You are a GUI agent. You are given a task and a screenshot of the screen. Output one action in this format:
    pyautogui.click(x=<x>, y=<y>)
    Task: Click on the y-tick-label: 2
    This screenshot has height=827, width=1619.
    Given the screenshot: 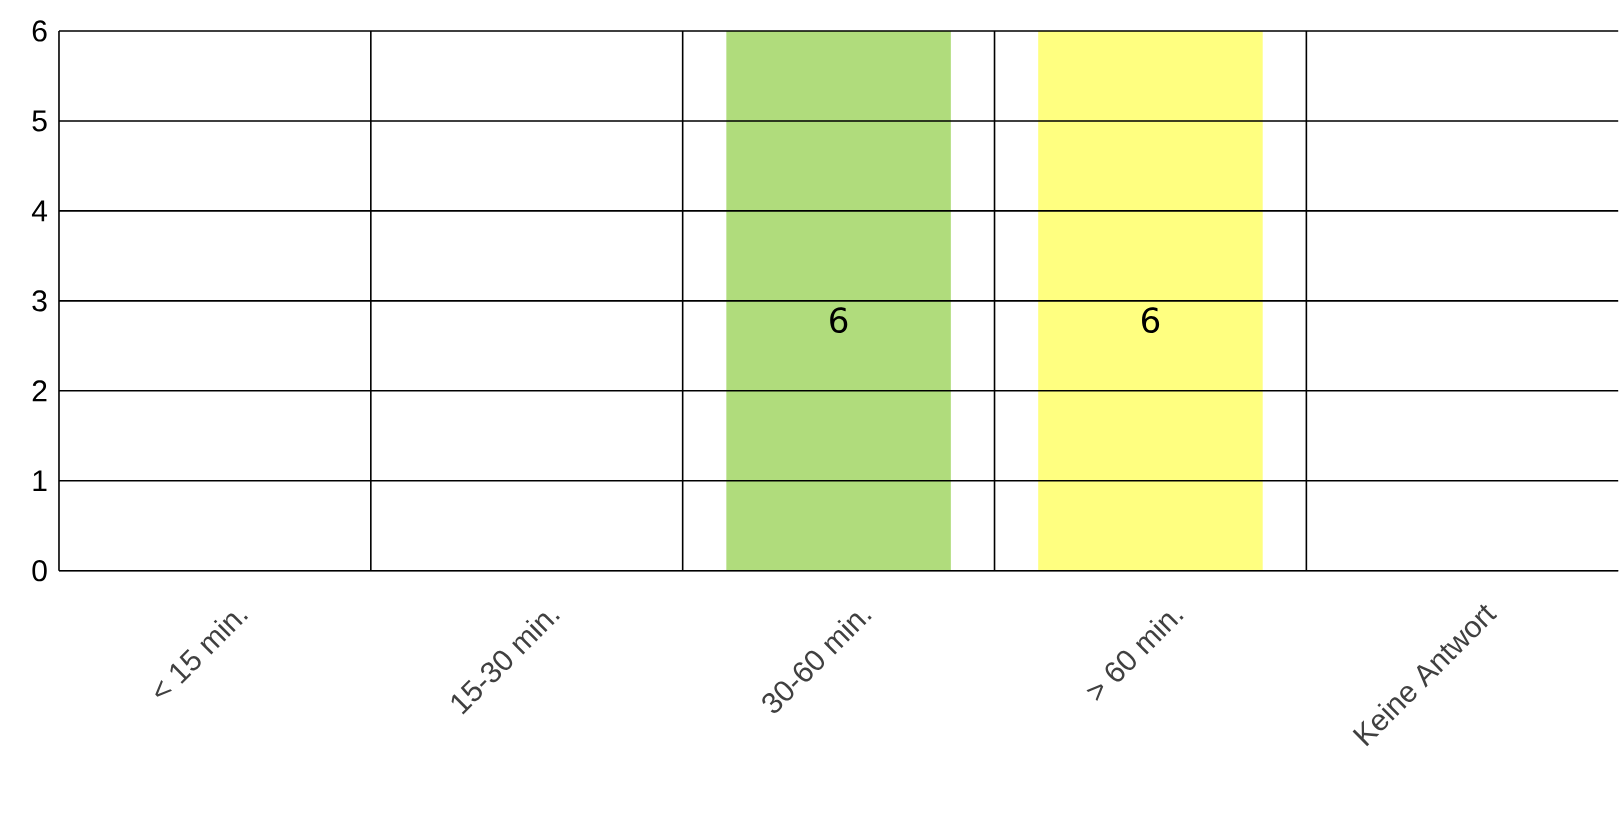 What is the action you would take?
    pyautogui.click(x=39, y=391)
    